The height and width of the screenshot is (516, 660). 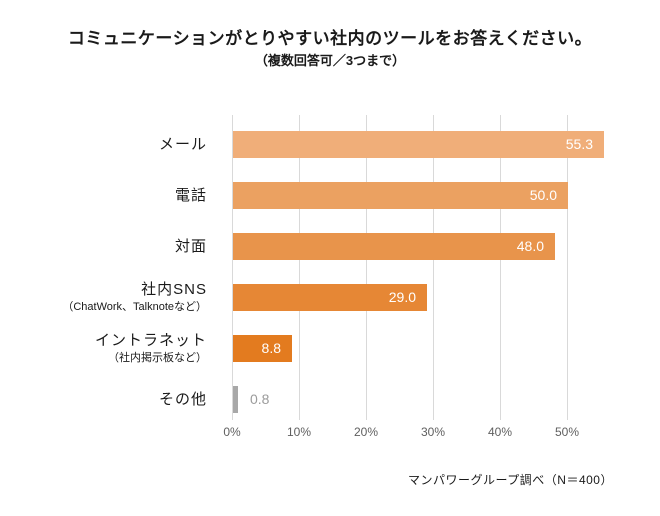 What do you see at coordinates (103, 246) in the screenshot?
I see `category-row-label: 対面` at bounding box center [103, 246].